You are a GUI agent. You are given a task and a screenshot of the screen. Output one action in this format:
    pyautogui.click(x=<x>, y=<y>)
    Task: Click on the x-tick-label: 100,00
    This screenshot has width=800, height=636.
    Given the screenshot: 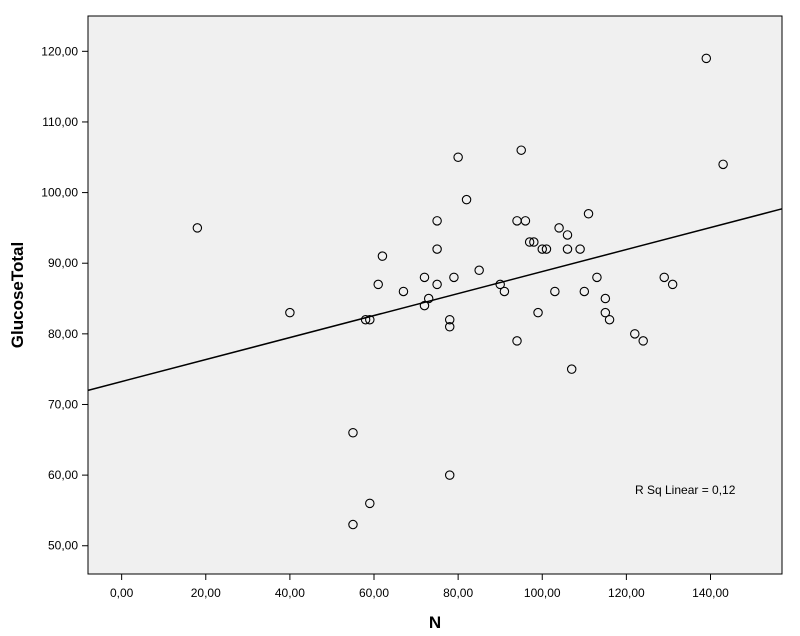 What is the action you would take?
    pyautogui.click(x=542, y=593)
    